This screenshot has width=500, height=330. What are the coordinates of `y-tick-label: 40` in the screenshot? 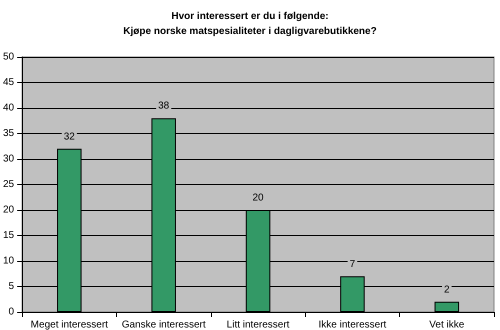 It's located at (9, 108).